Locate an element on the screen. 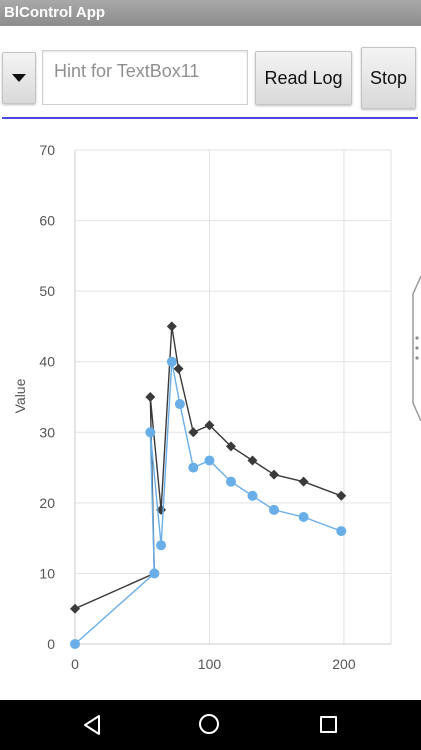  home-icon is located at coordinates (209, 724).